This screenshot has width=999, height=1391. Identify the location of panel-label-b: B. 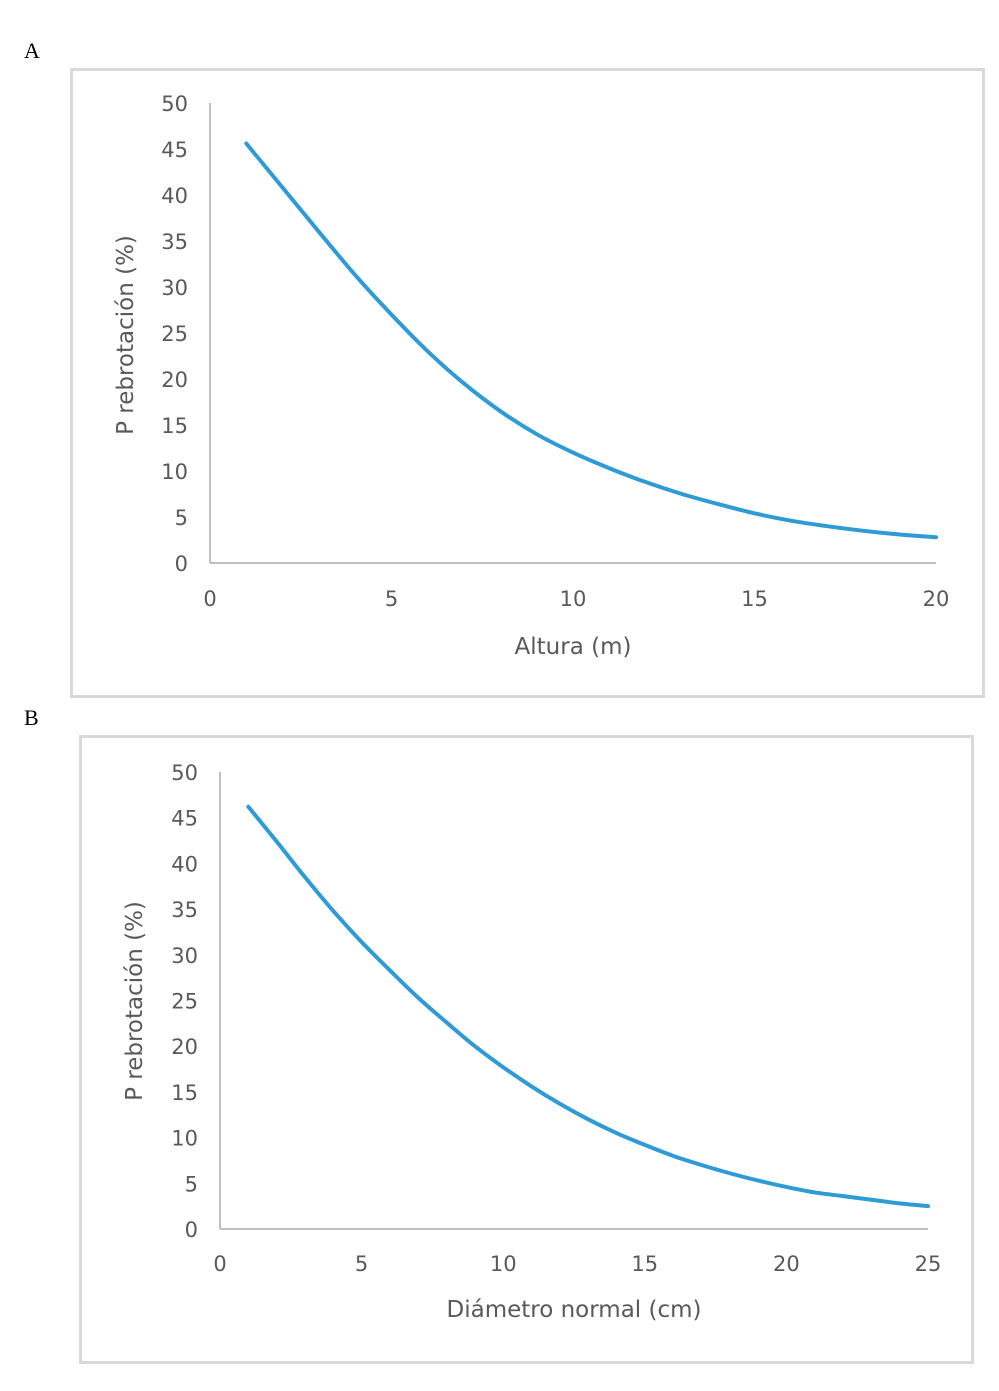
(31, 717).